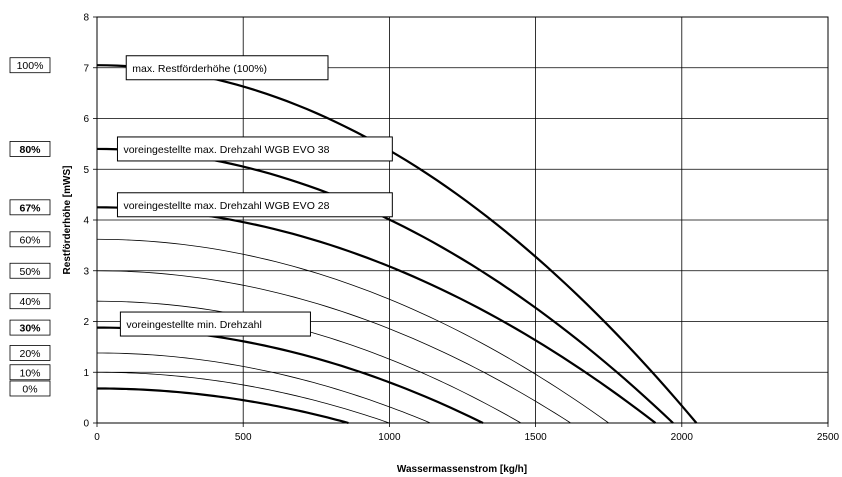  Describe the element at coordinates (199, 69) in the screenshot. I see `annotation-text: max. Restförderhöhe (100%)` at that location.